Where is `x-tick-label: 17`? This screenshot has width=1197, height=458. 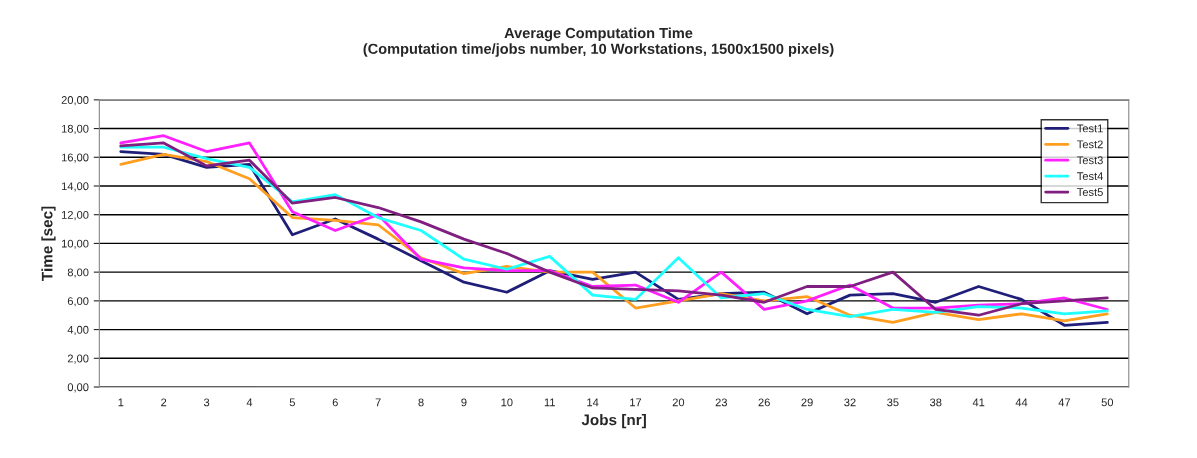 x-tick-label: 17 is located at coordinates (636, 402).